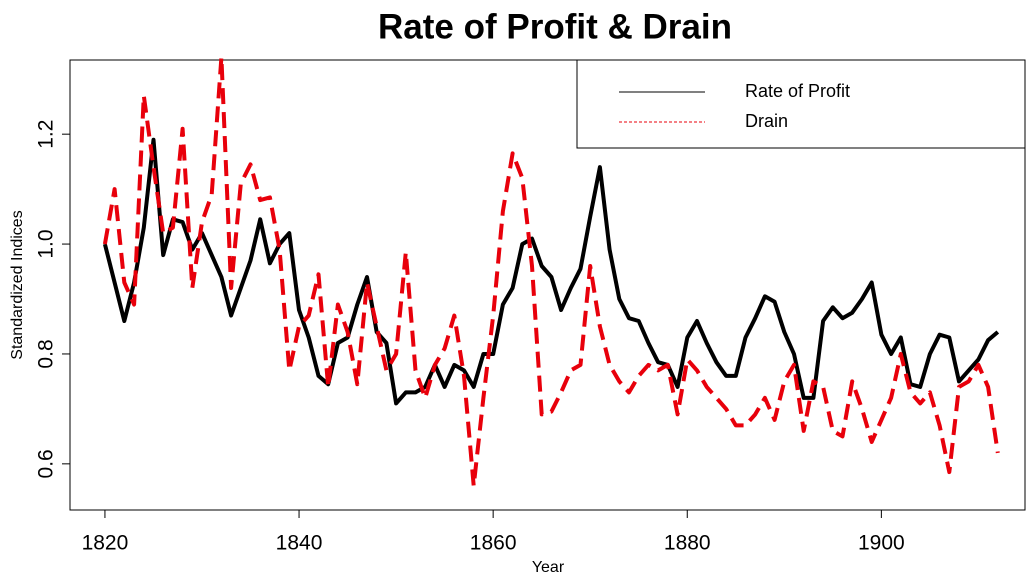  What do you see at coordinates (555, 26) in the screenshot?
I see `chart-title: Rate of Profit & Drain` at bounding box center [555, 26].